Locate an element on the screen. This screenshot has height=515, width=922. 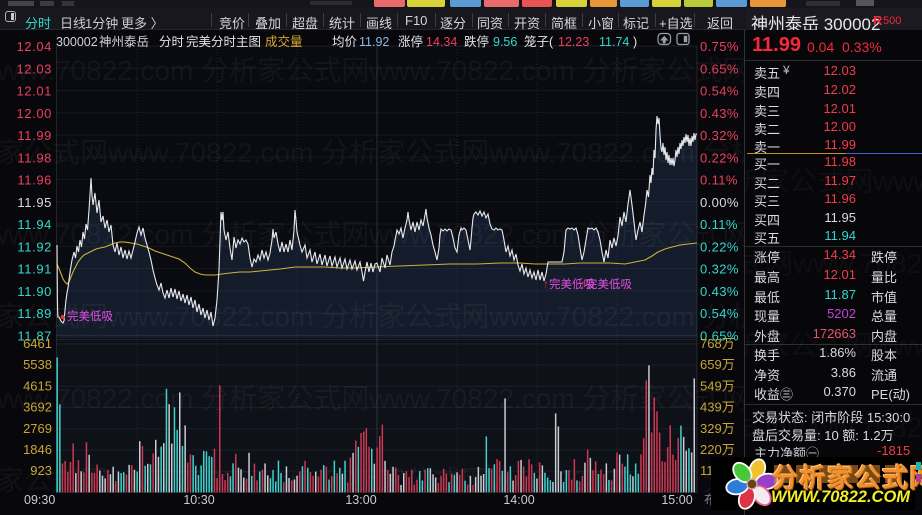
svg-text: 15:00 is located at coordinates (676, 500).